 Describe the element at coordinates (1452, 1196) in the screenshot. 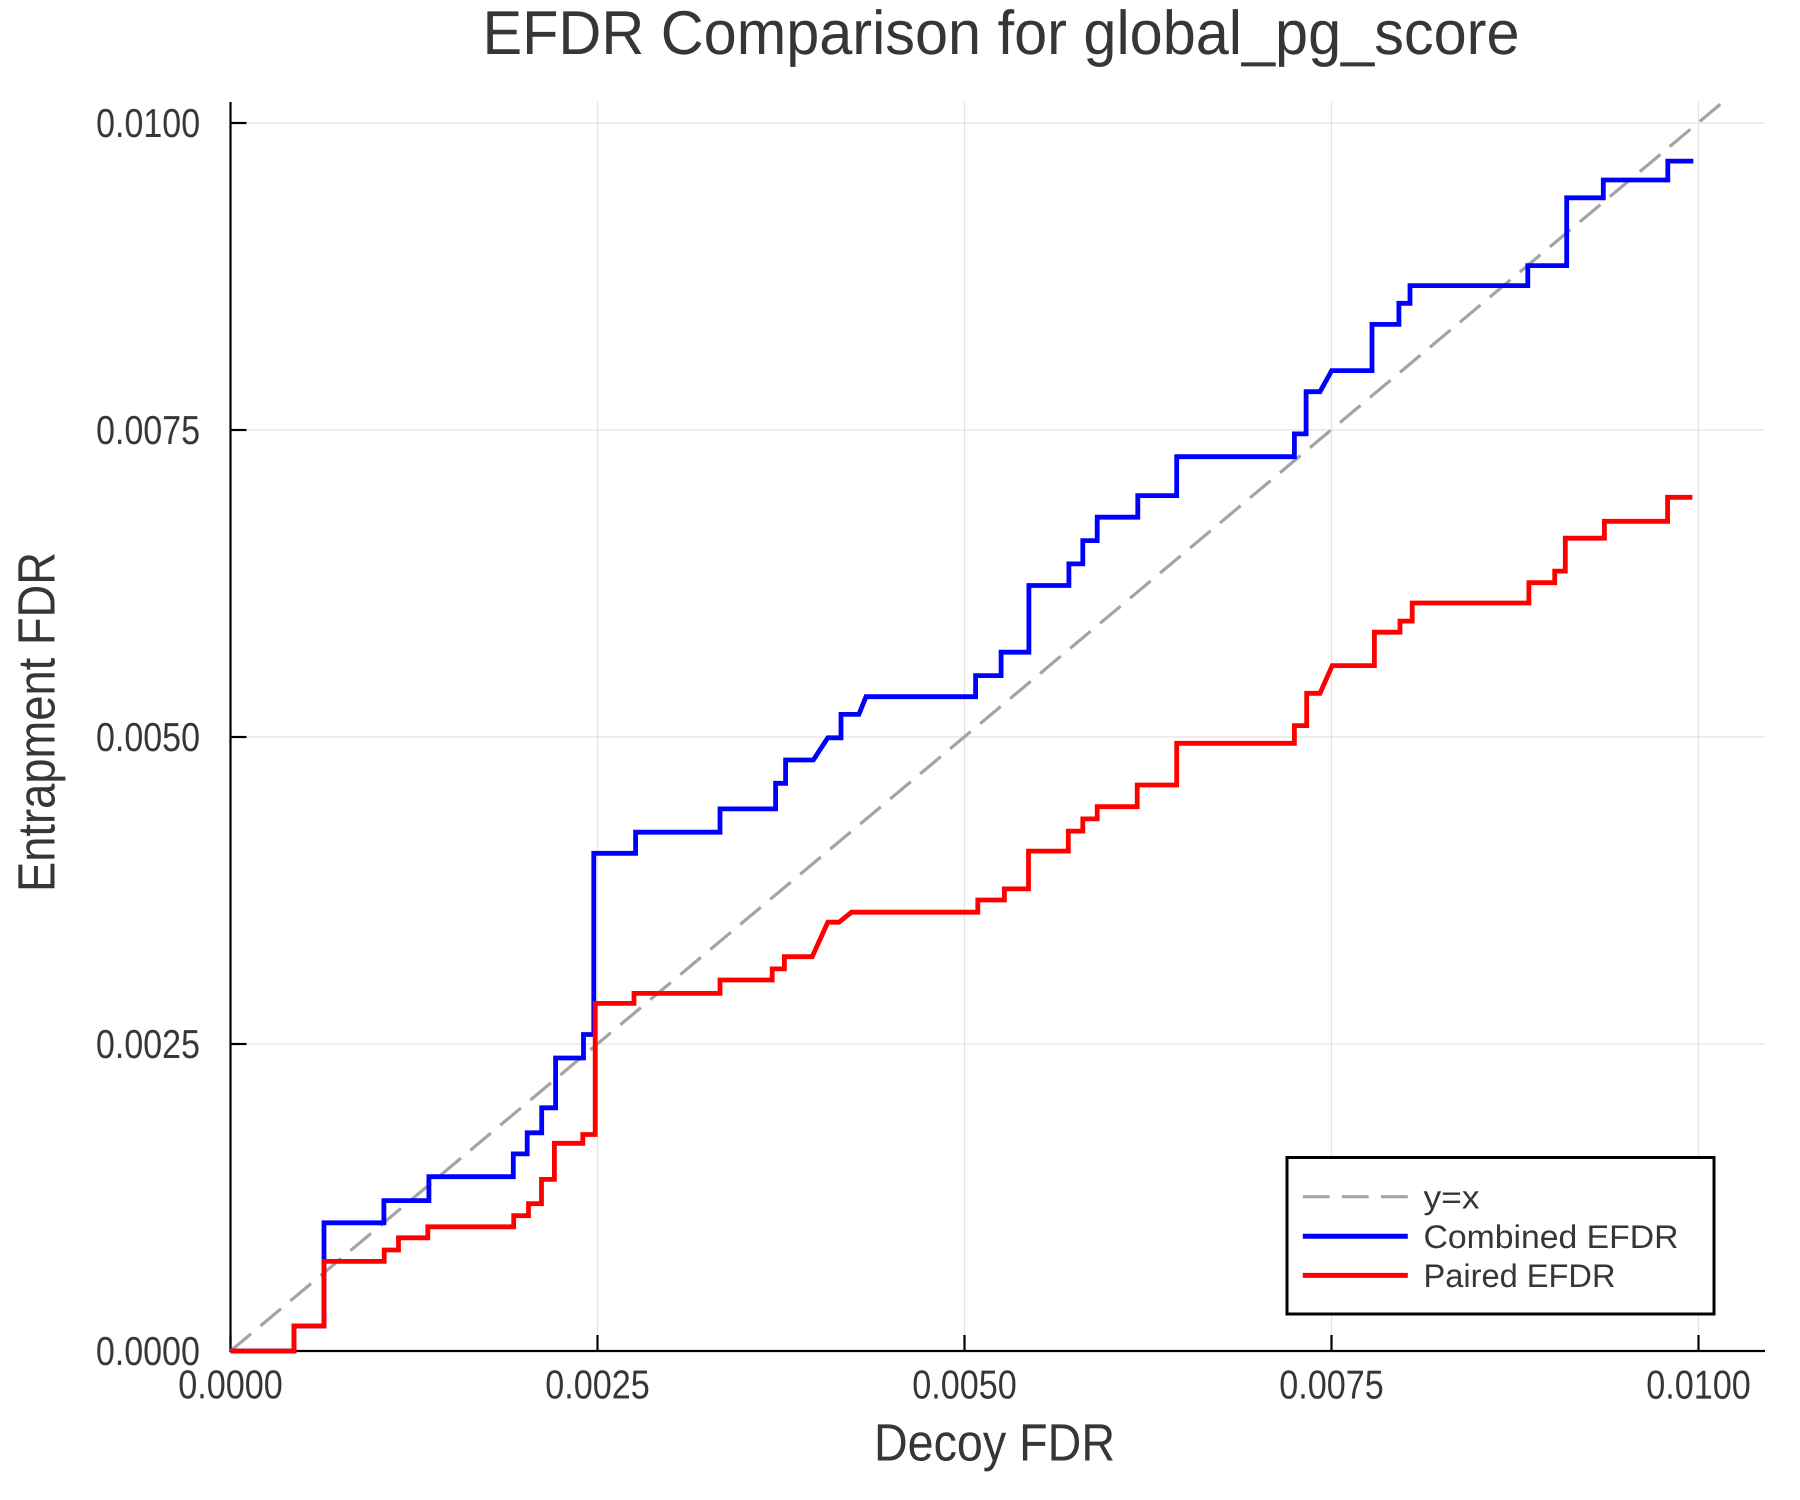

I see `svg-text: y=x` at that location.